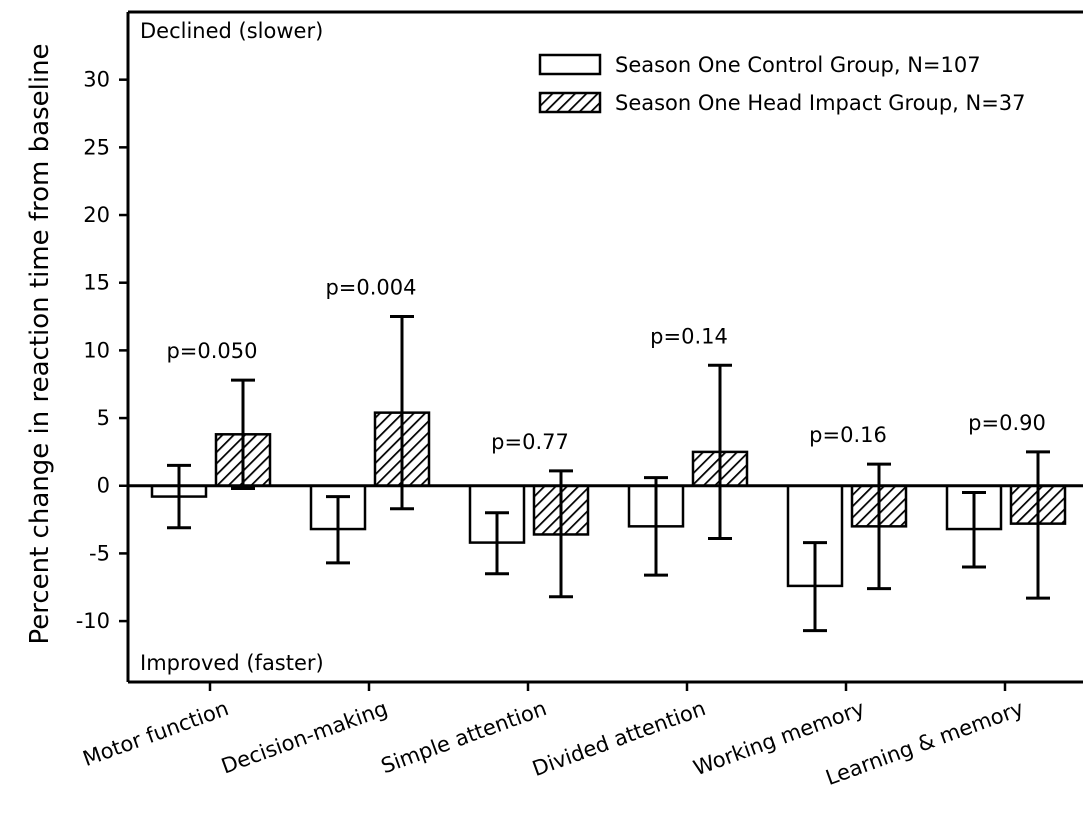  What do you see at coordinates (848, 435) in the screenshot?
I see `p-value-label: p=0.16` at bounding box center [848, 435].